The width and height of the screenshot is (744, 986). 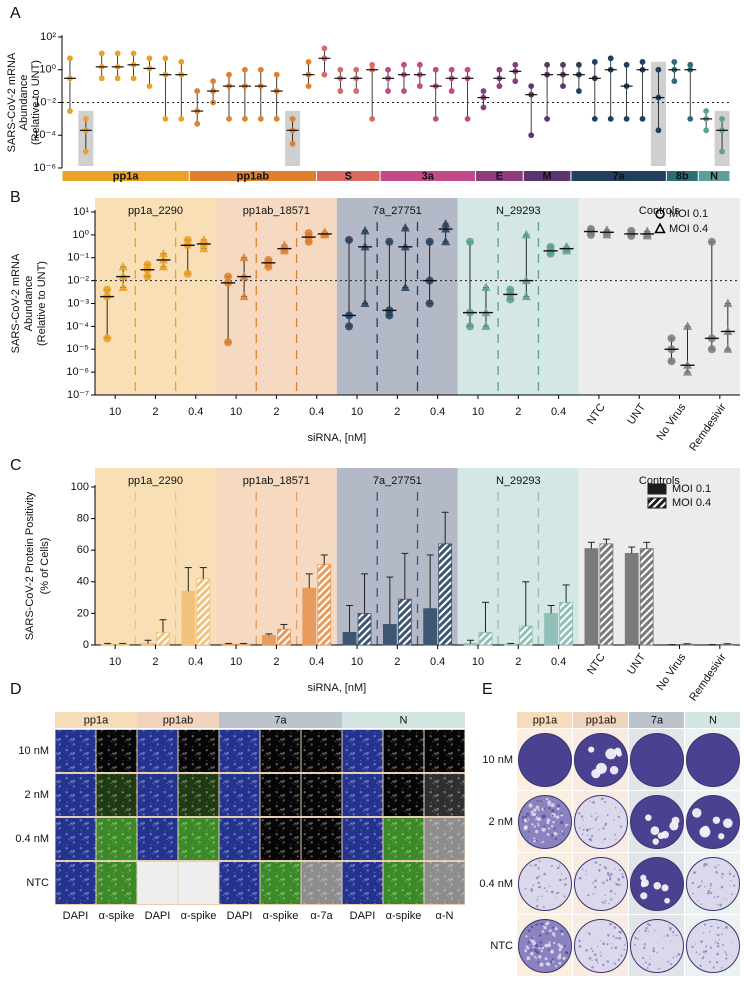 What do you see at coordinates (76, 916) in the screenshot?
I see `stain-label: DAPI` at bounding box center [76, 916].